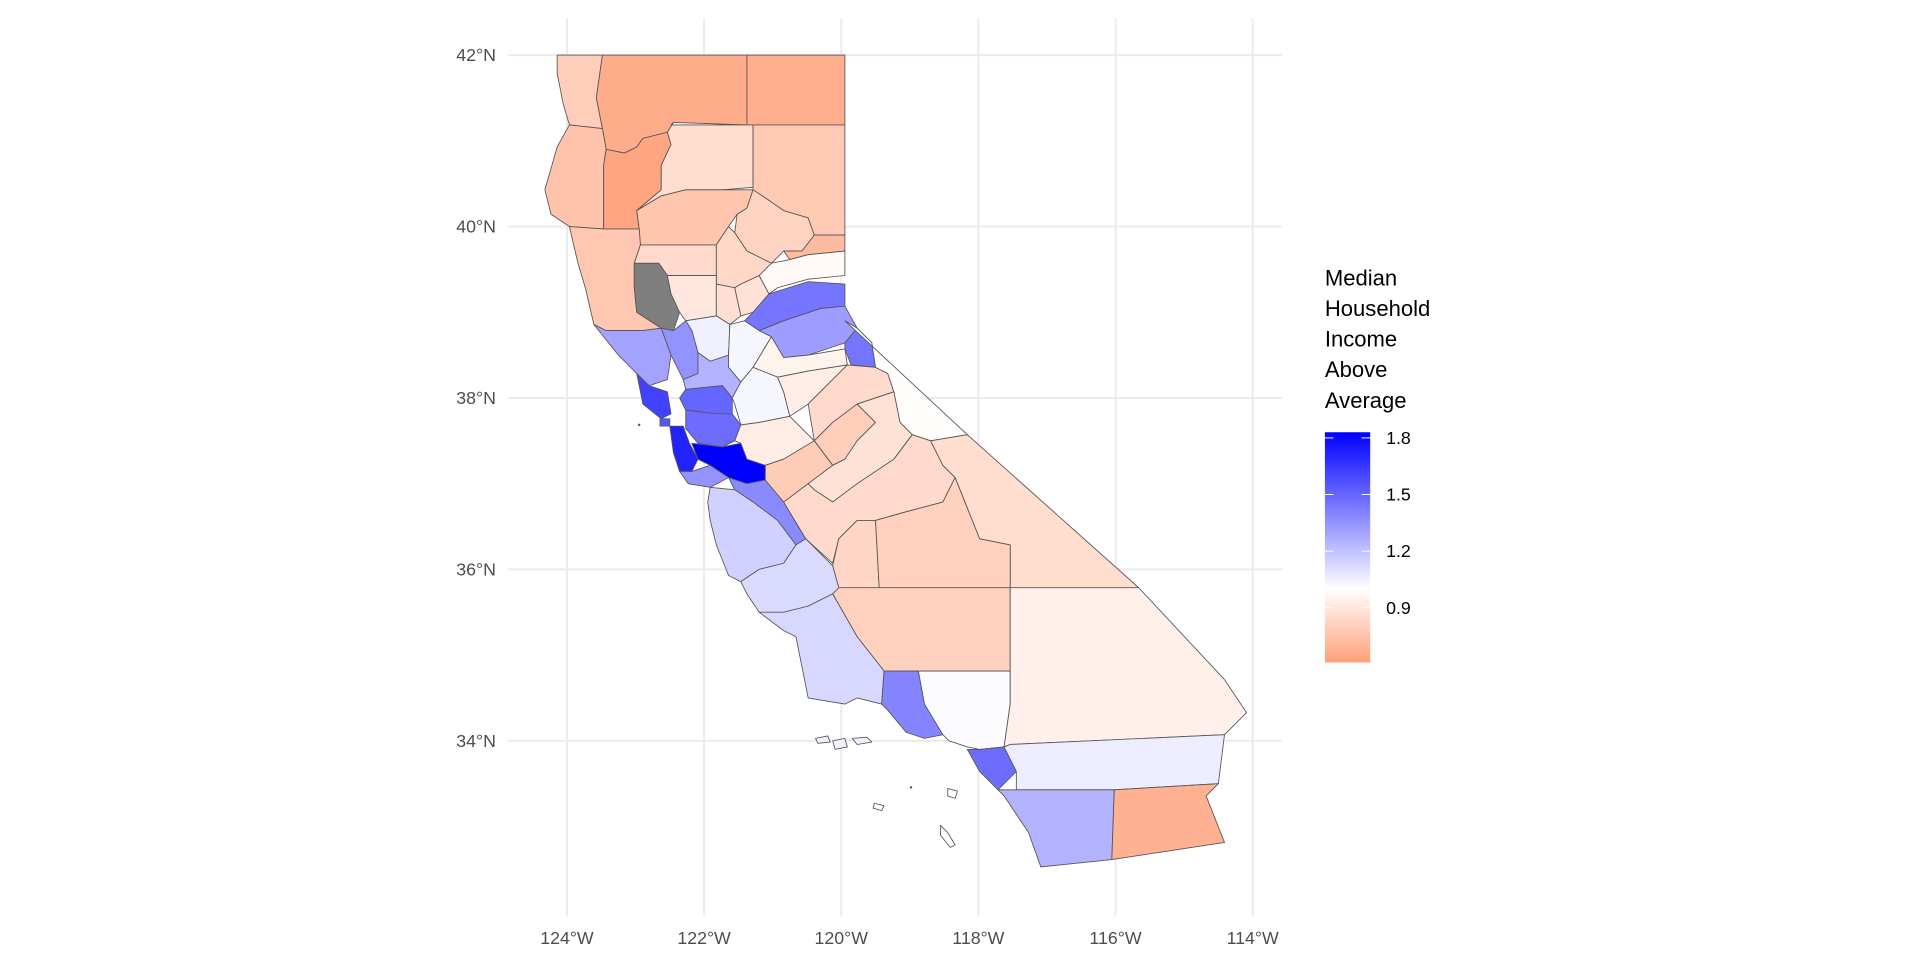 Image resolution: width=1920 pixels, height=960 pixels. I want to click on legend-colorbar, so click(1347, 547).